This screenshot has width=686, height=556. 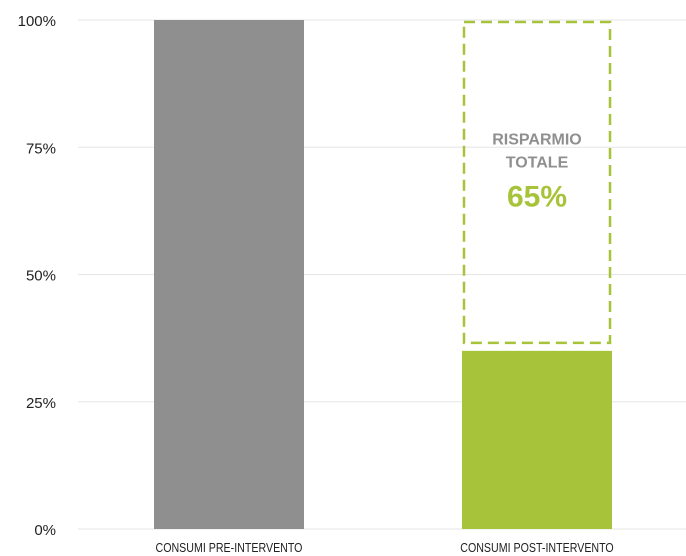 What do you see at coordinates (37, 21) in the screenshot?
I see `y-tick-label: 100%` at bounding box center [37, 21].